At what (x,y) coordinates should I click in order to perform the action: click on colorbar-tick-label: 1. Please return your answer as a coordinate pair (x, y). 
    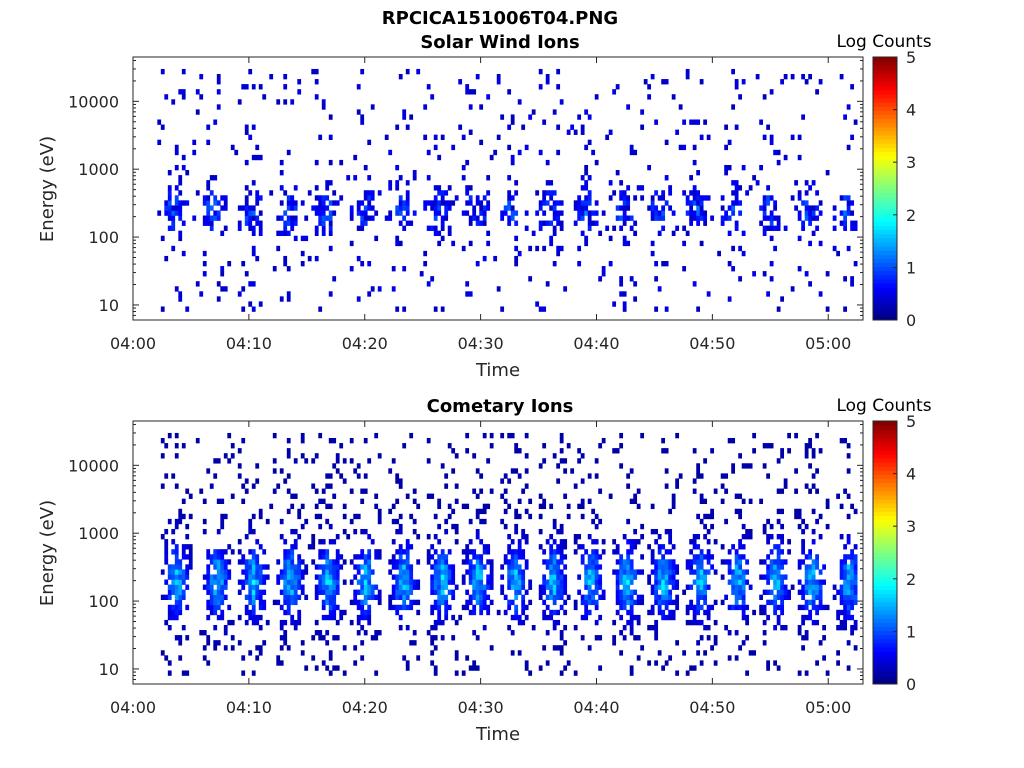
    Looking at the image, I should click on (911, 631).